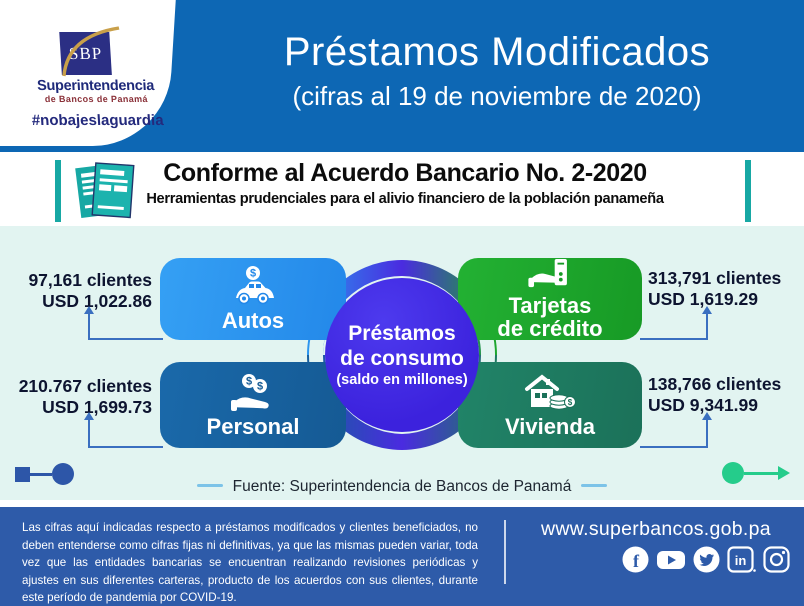  I want to click on twitter-icon, so click(706, 559).